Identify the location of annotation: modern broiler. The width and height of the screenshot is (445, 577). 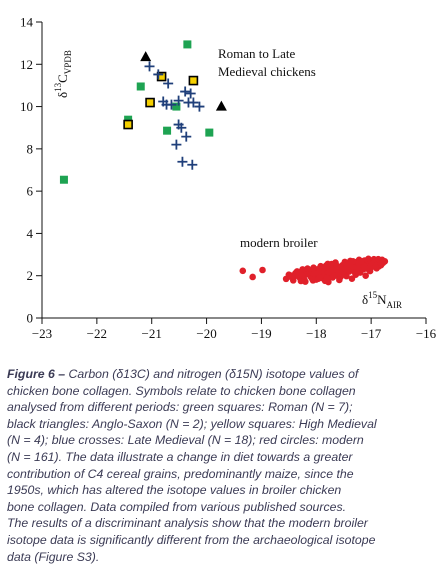
(279, 242).